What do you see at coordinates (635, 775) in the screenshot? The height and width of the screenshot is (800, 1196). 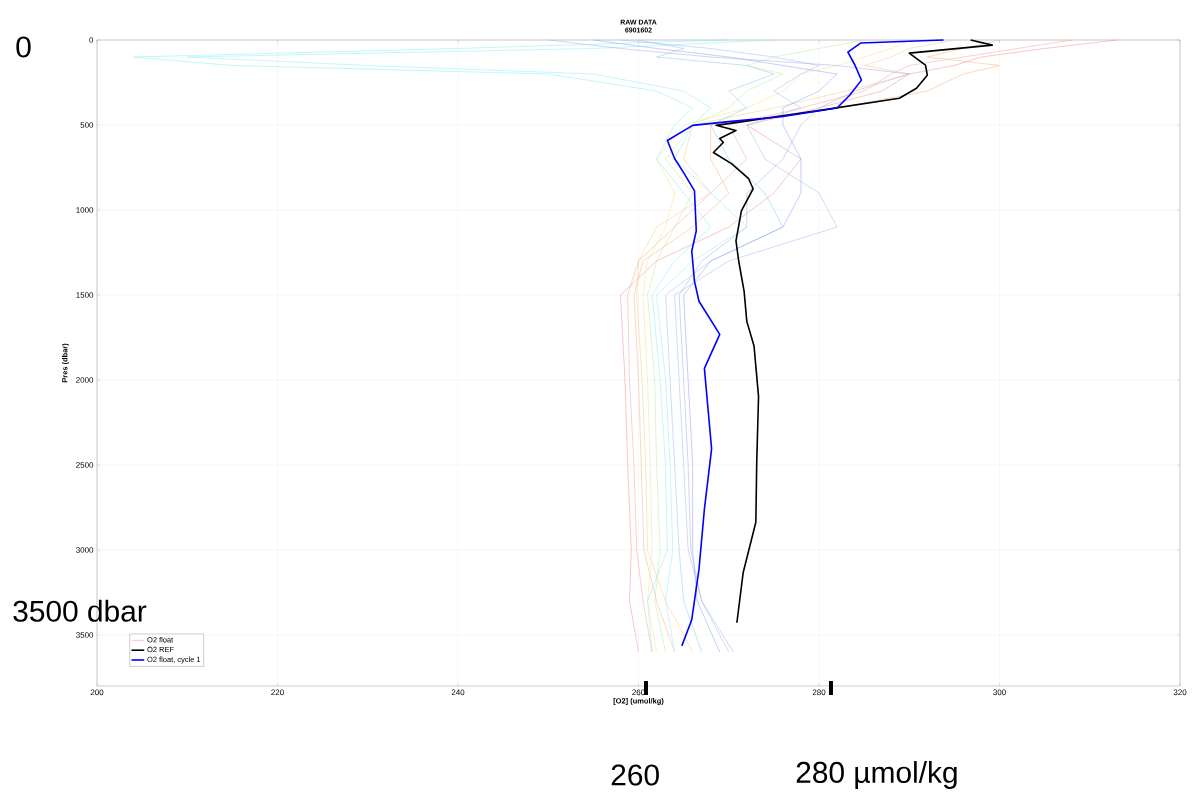 I see `text: 260` at bounding box center [635, 775].